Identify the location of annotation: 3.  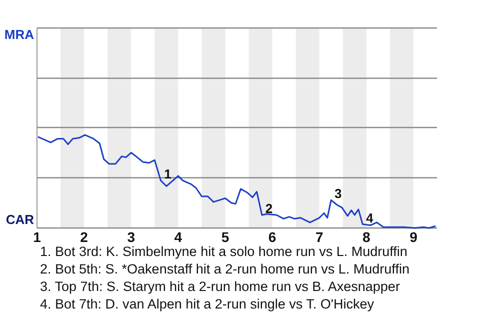
(338, 194).